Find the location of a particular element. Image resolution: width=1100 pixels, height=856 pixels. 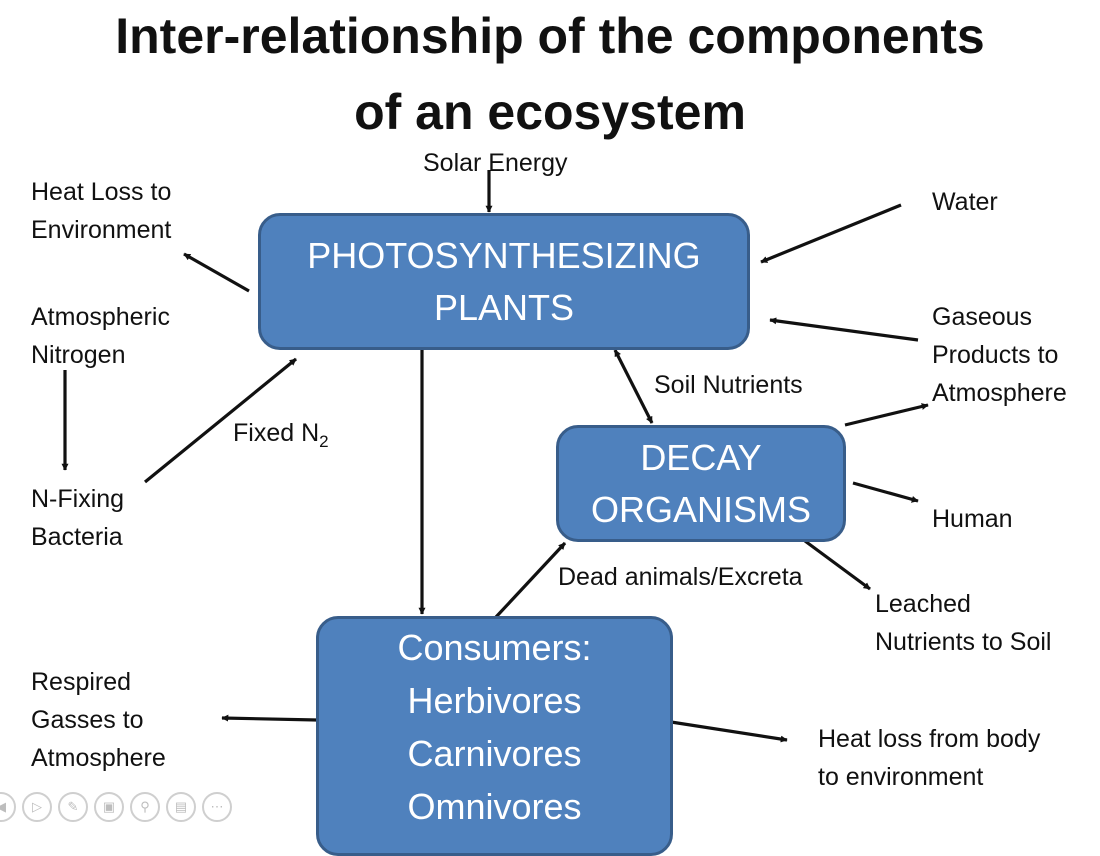

zoom-icon: ⚲ is located at coordinates (145, 807).